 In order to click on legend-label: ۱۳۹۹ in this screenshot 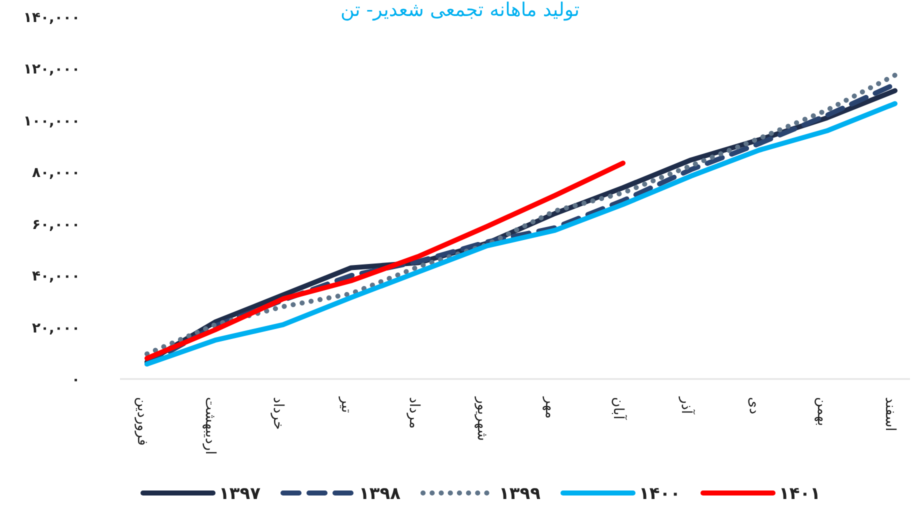, I will do `click(520, 494)`.